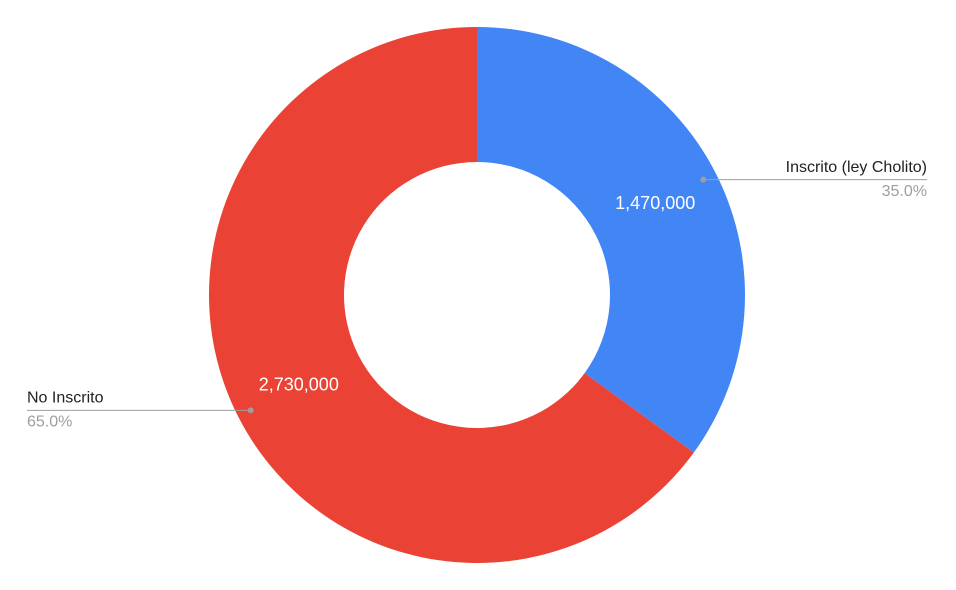 This screenshot has width=956, height=590. What do you see at coordinates (49, 422) in the screenshot?
I see `percent-label: 65.0%` at bounding box center [49, 422].